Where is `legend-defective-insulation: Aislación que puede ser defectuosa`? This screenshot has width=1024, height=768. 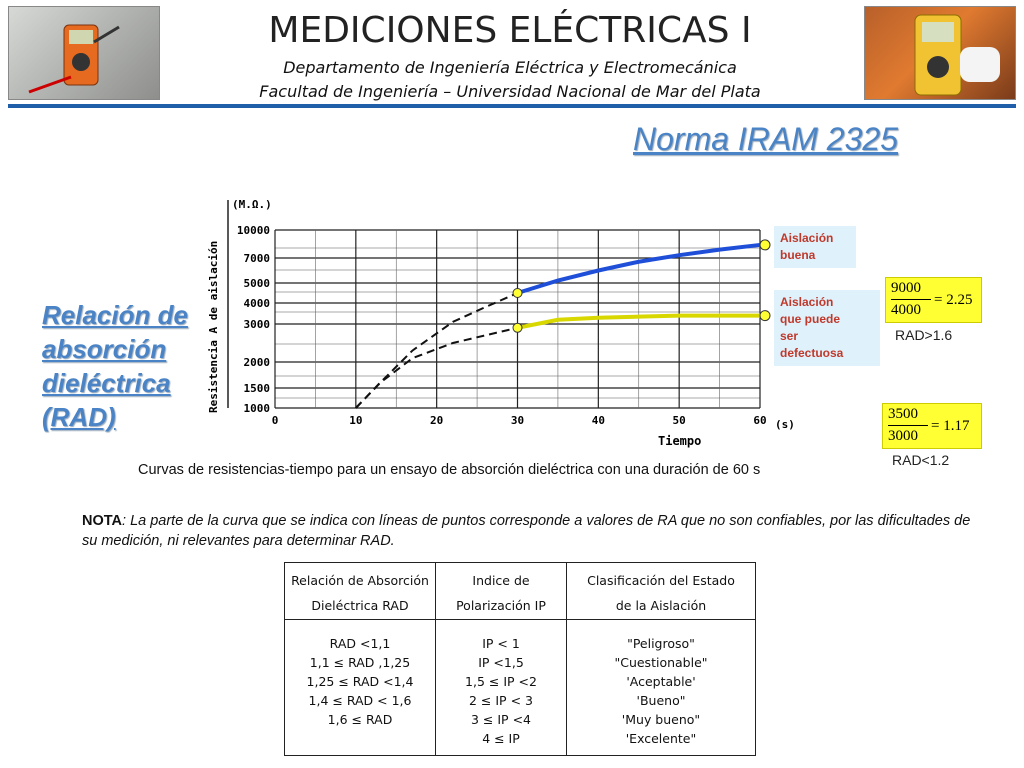 legend-defective-insulation: Aislación que puede ser defectuosa is located at coordinates (827, 328).